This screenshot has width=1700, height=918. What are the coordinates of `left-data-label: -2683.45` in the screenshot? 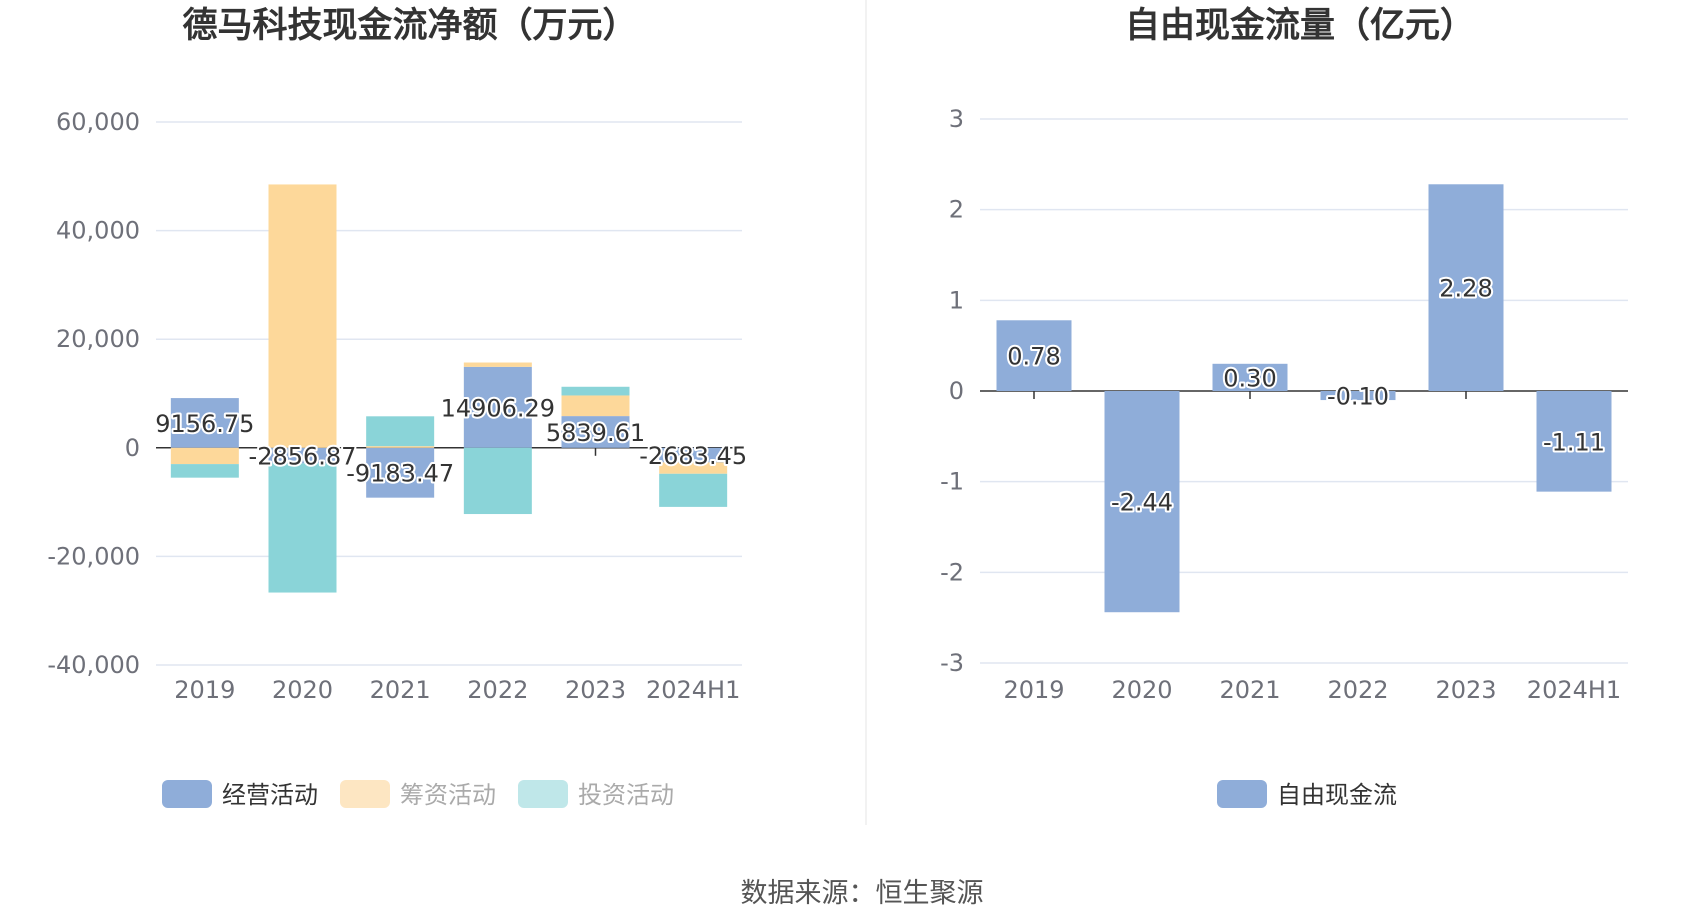 It's located at (693, 456).